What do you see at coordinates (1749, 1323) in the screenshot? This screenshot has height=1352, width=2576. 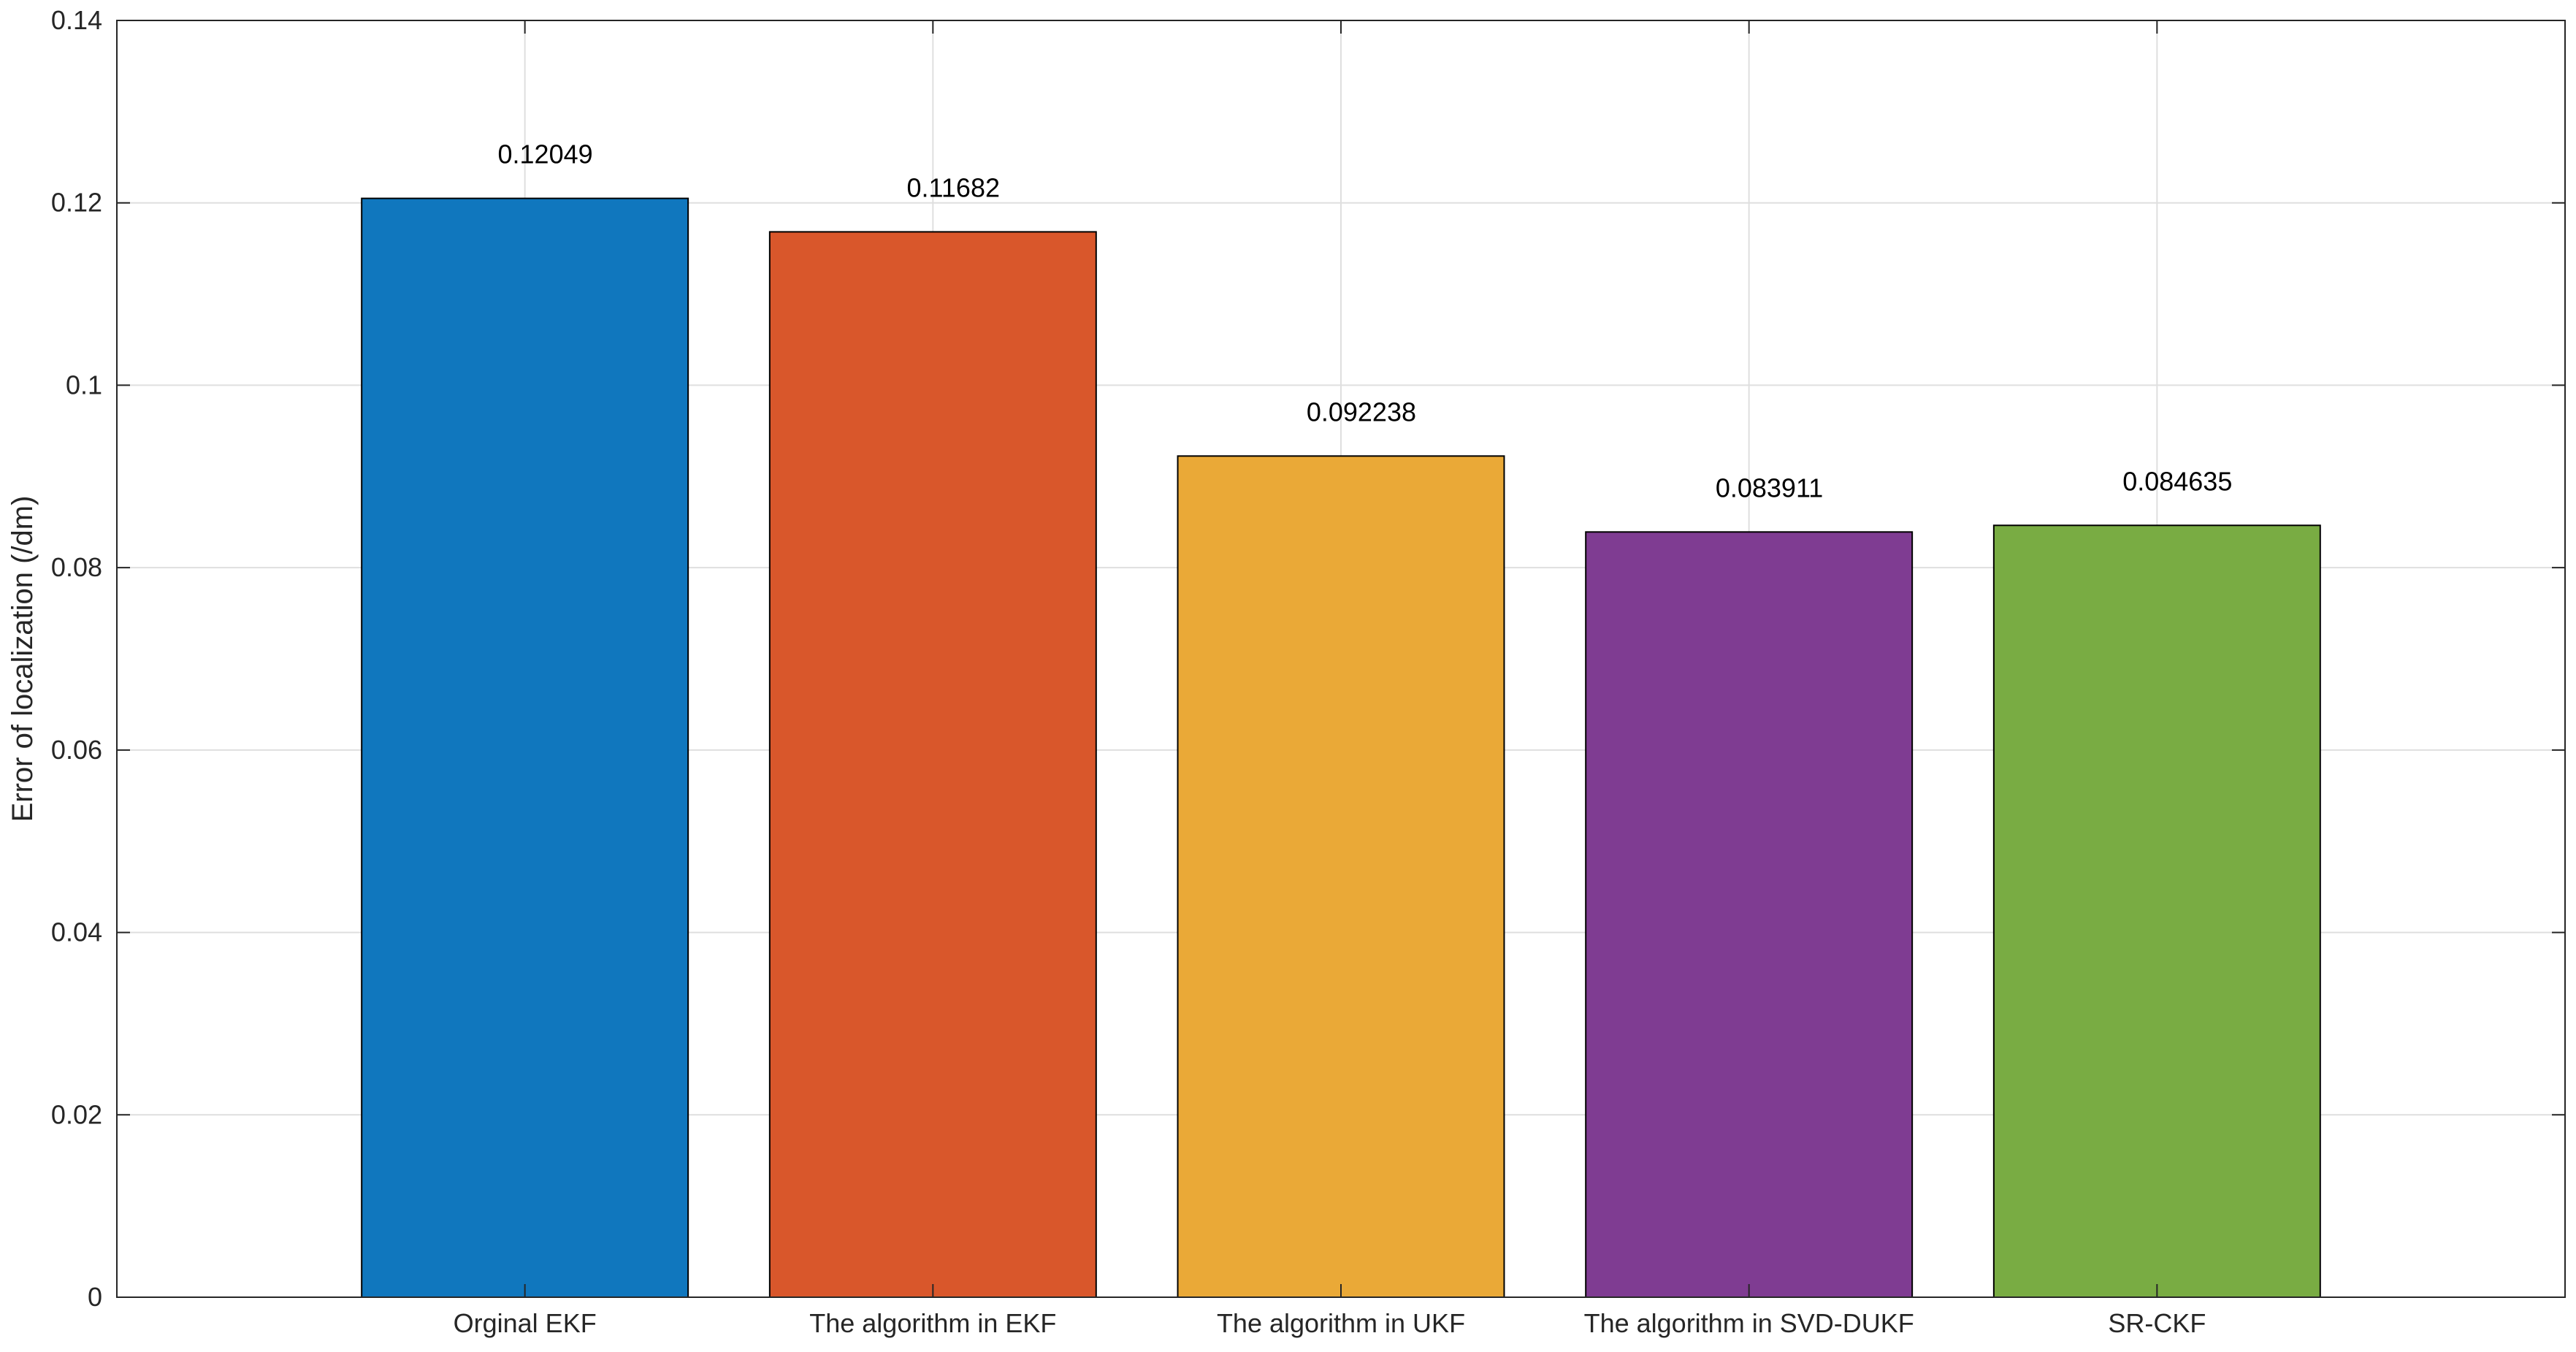 I see `x-tick-label: The algorithm in SVD-DUKF` at bounding box center [1749, 1323].